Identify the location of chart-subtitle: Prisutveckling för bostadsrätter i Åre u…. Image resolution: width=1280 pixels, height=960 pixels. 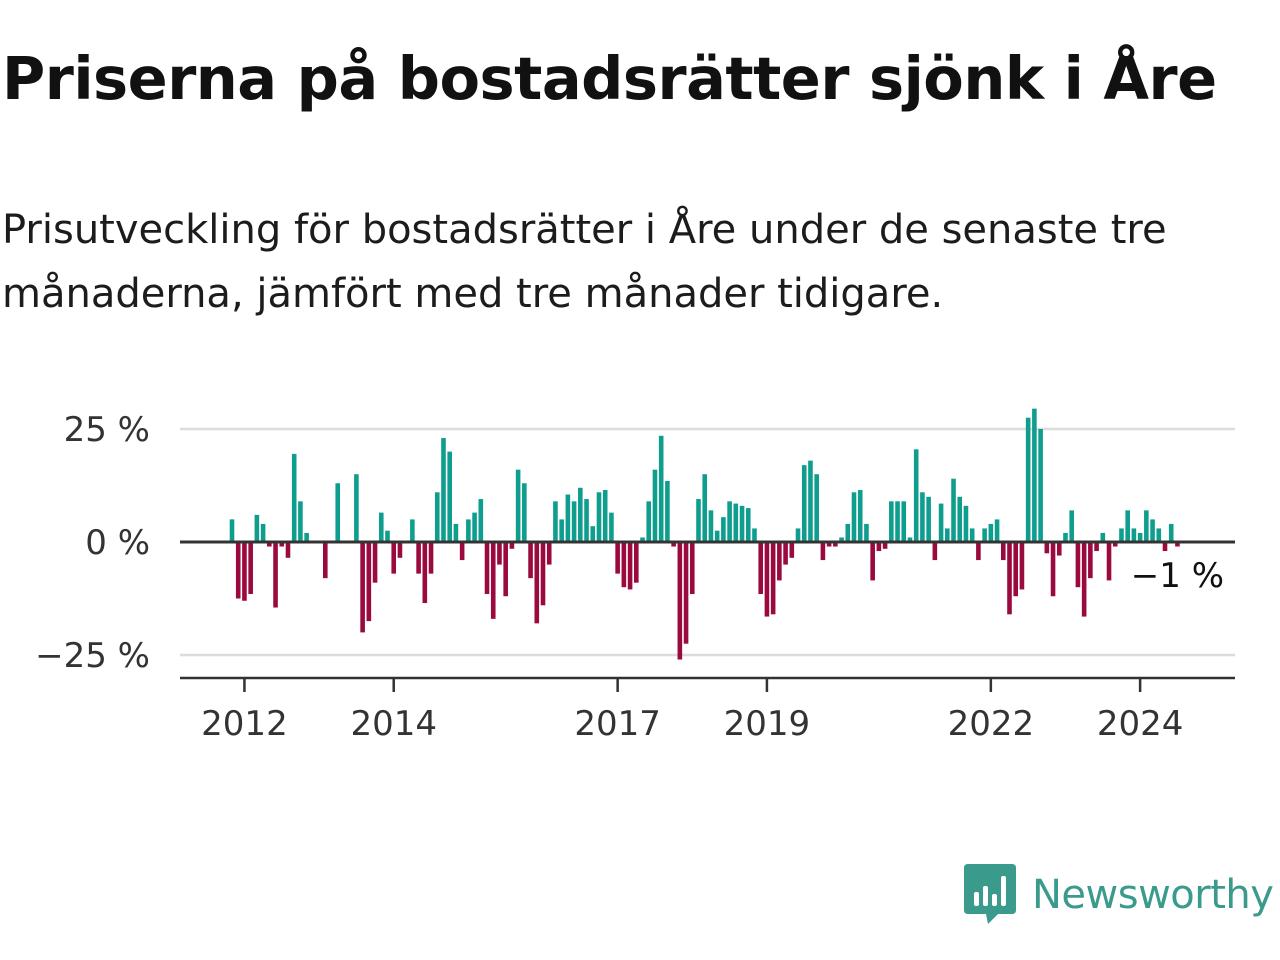
(584, 262).